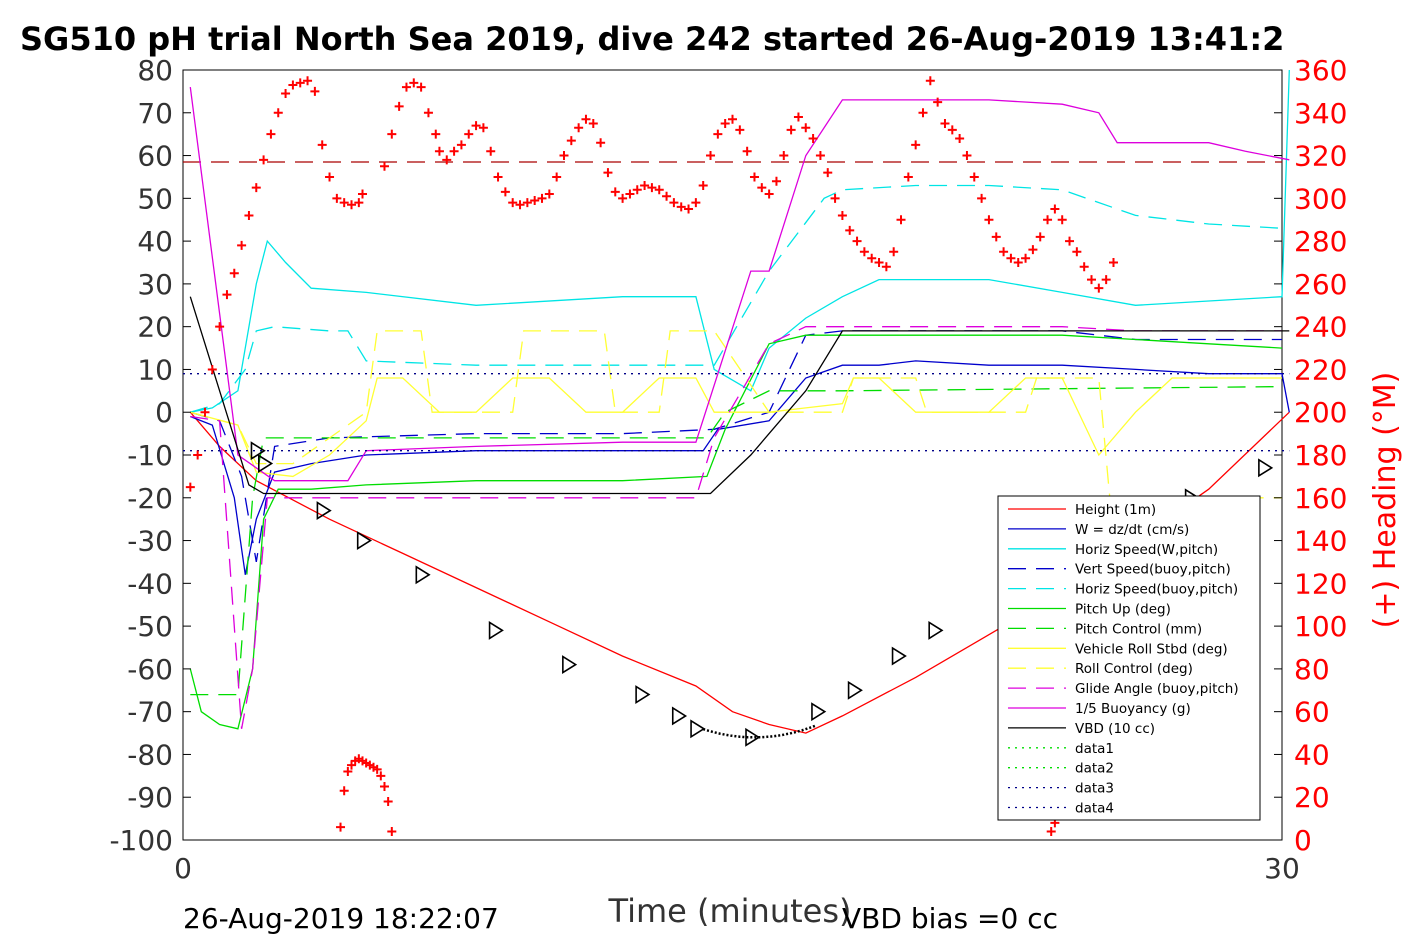 The height and width of the screenshot is (945, 1417). I want to click on y2-tick-label: 280, so click(1320, 241).